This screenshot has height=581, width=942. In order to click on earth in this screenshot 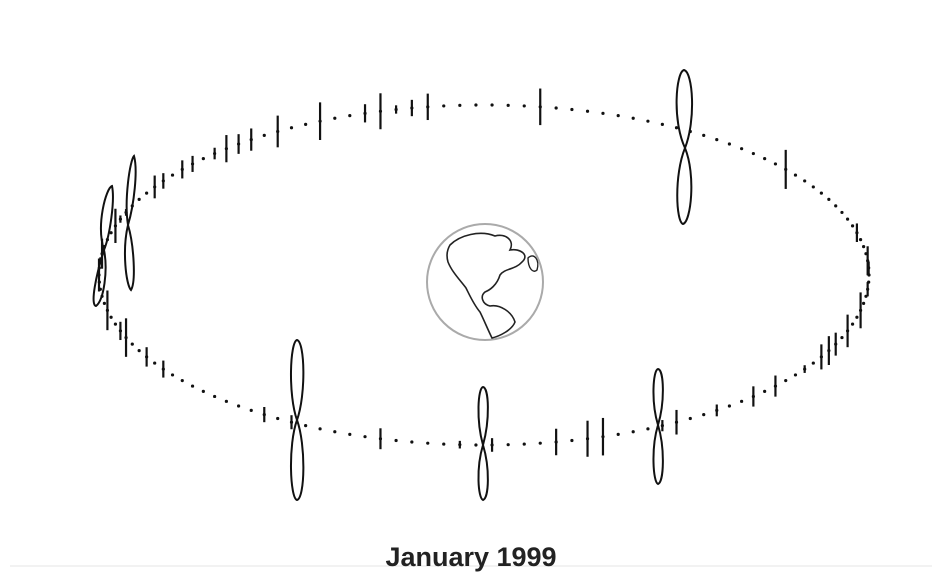, I will do `click(485, 282)`.